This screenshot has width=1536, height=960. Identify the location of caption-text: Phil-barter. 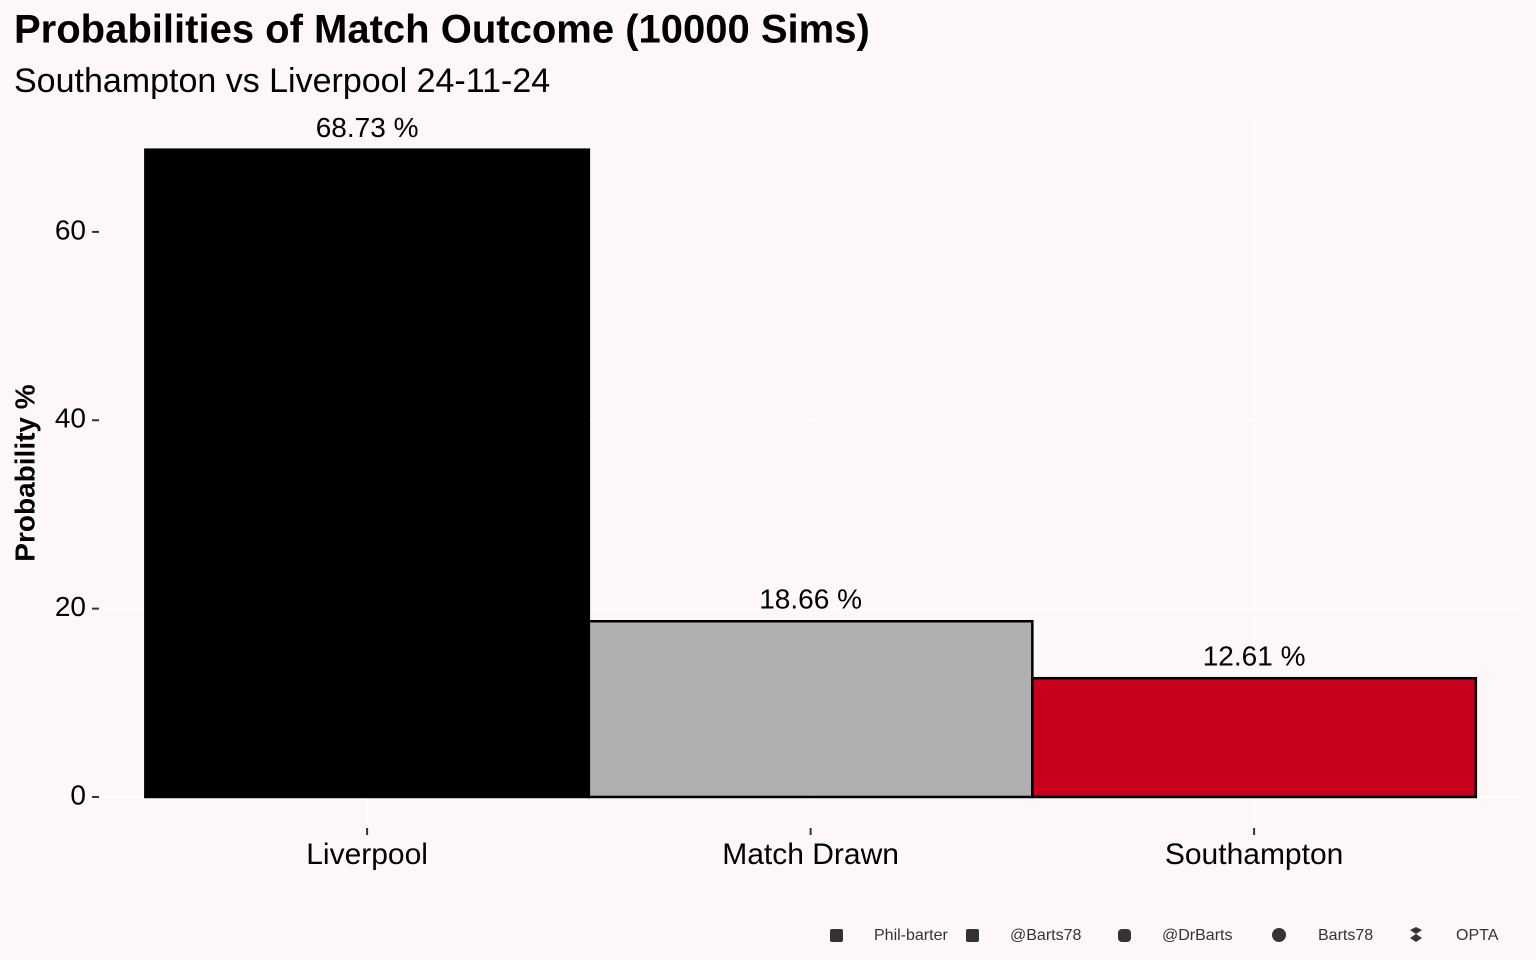
(911, 935).